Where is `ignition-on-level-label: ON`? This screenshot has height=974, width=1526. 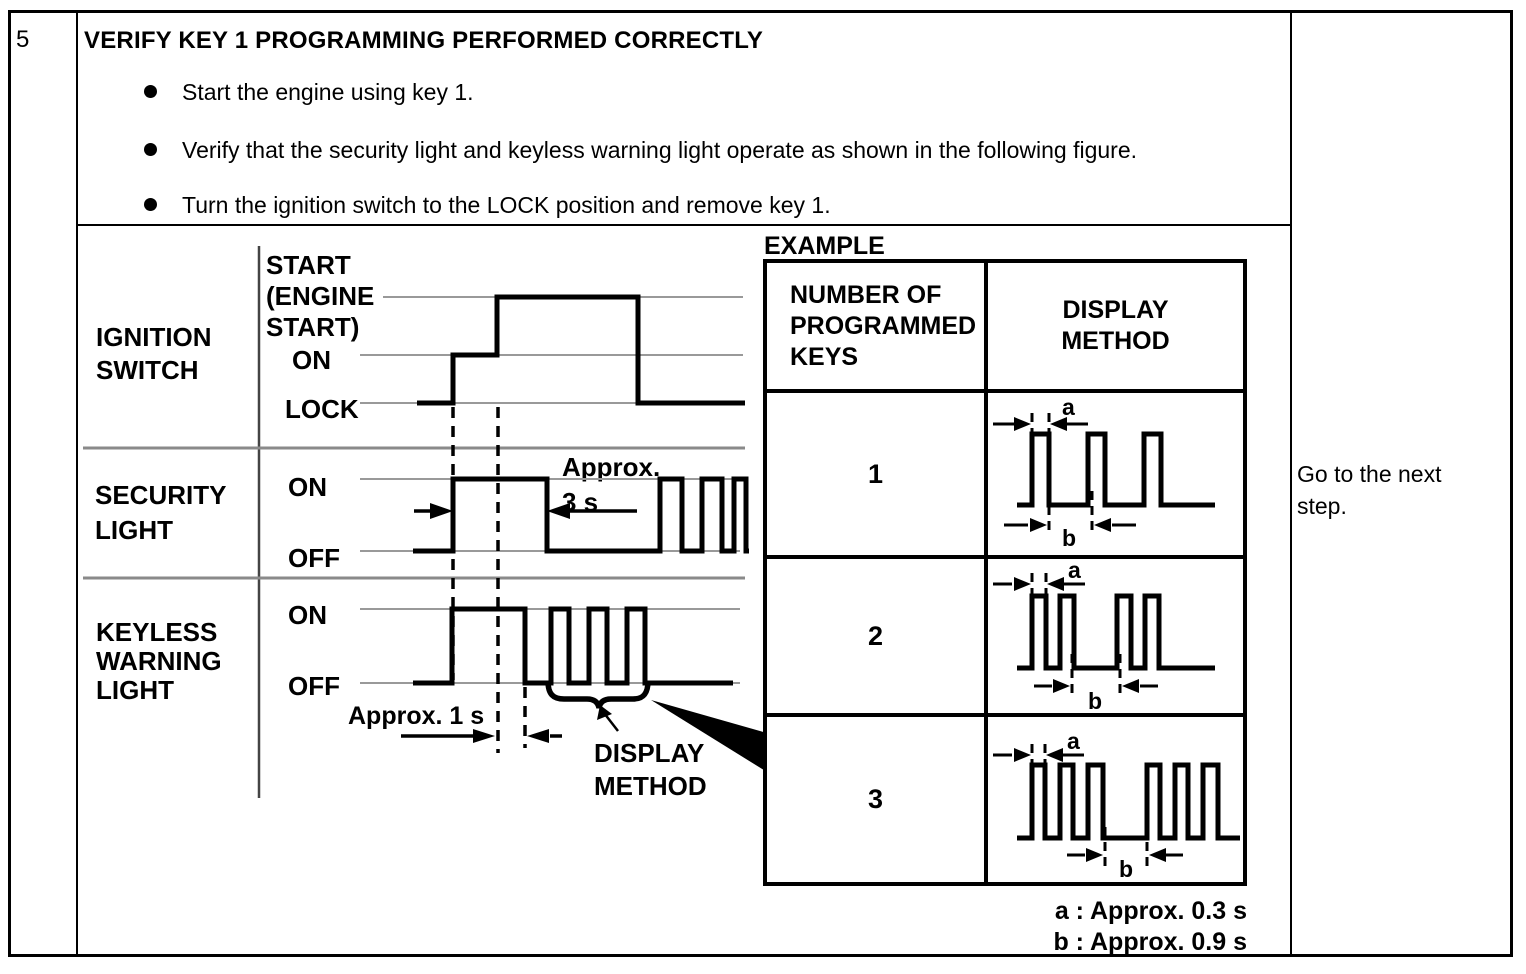
ignition-on-level-label: ON is located at coordinates (311, 360).